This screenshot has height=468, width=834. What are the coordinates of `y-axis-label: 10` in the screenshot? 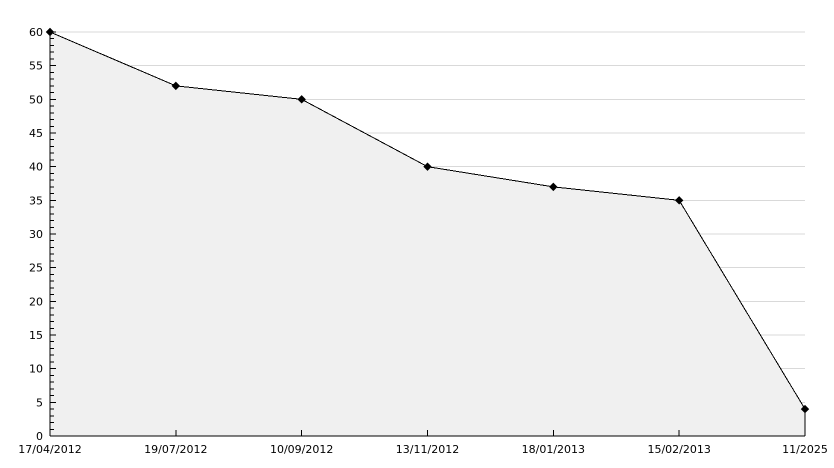 It's located at (36, 369).